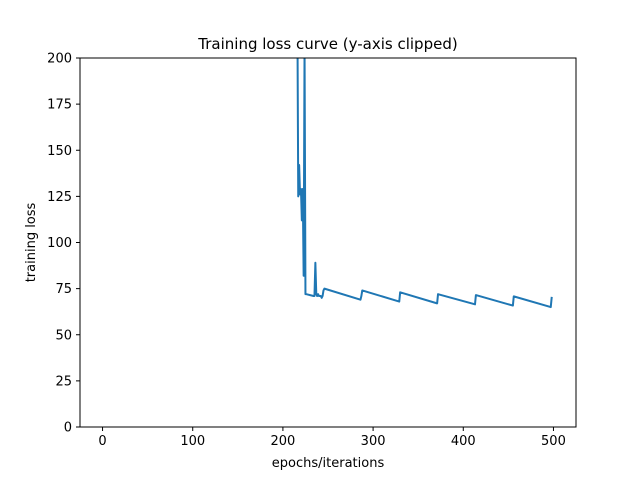 This screenshot has width=640, height=480. I want to click on chart-title: Training loss curve (y-axis clipped), so click(327, 44).